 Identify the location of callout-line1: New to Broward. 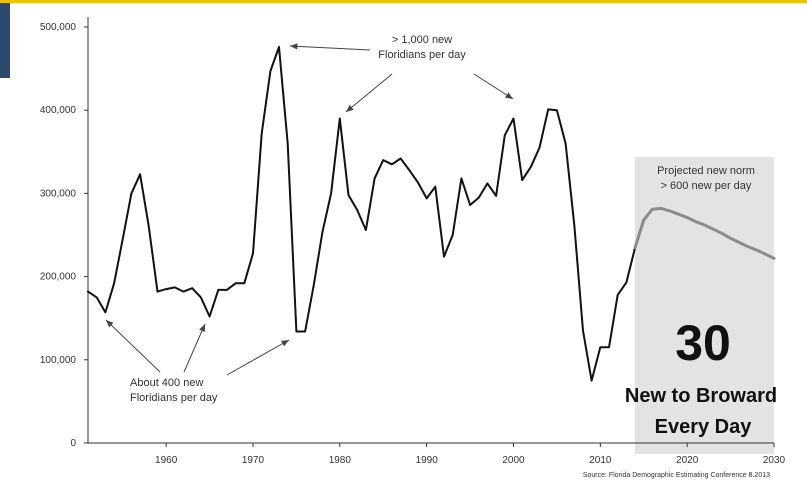
(701, 396).